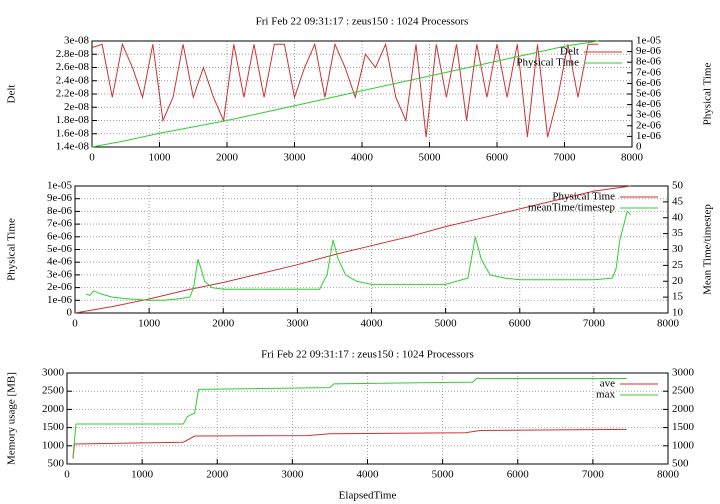 This screenshot has height=504, width=720. I want to click on y-tick-label: 1500, so click(53, 427).